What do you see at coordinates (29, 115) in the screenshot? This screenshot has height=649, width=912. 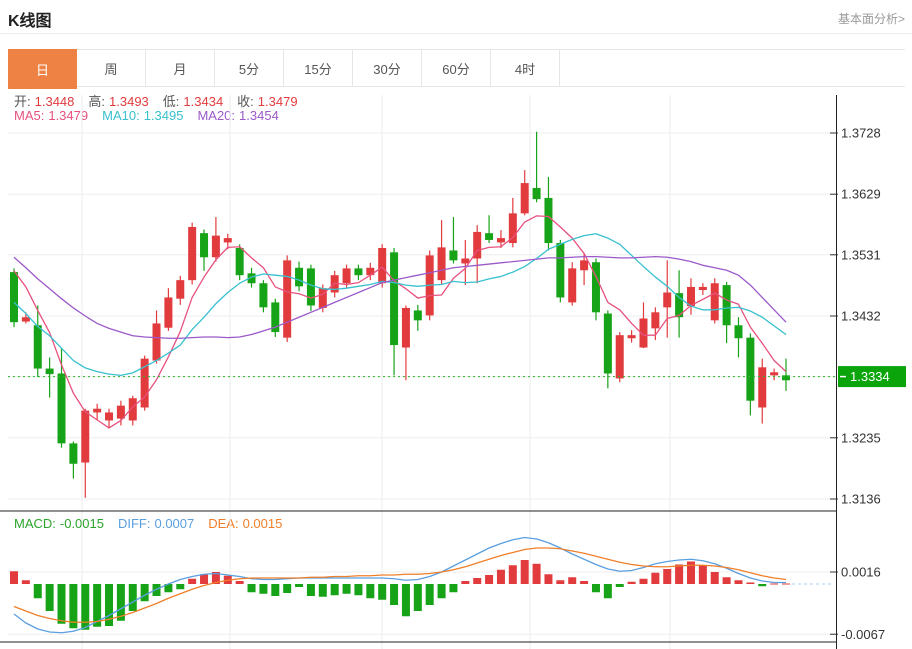 I see `readout-label: MA5:` at bounding box center [29, 115].